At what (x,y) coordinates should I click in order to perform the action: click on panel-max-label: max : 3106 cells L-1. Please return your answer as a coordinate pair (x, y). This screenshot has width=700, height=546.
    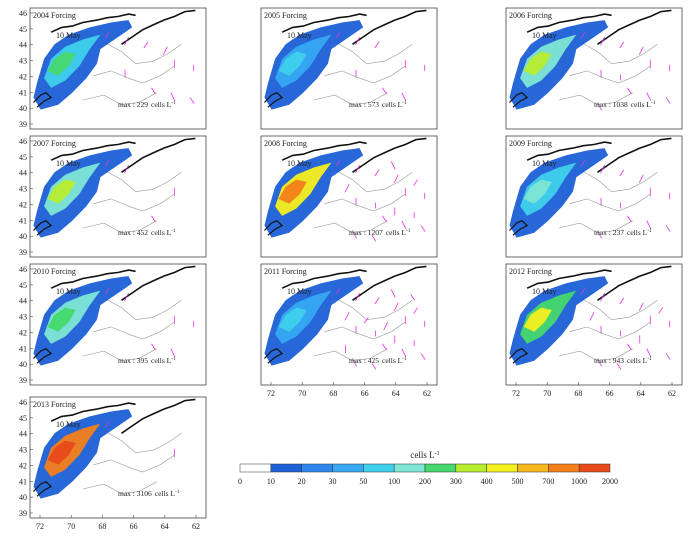
    Looking at the image, I should click on (149, 493).